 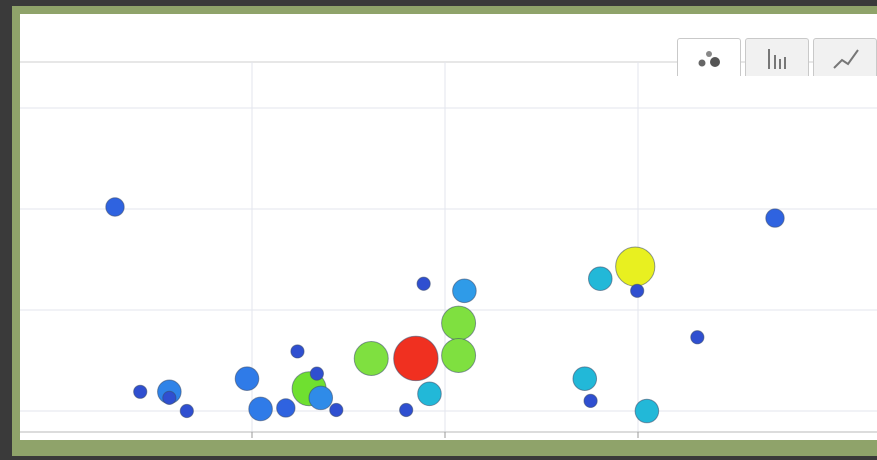 I want to click on chart-type-tabs, so click(x=775, y=57).